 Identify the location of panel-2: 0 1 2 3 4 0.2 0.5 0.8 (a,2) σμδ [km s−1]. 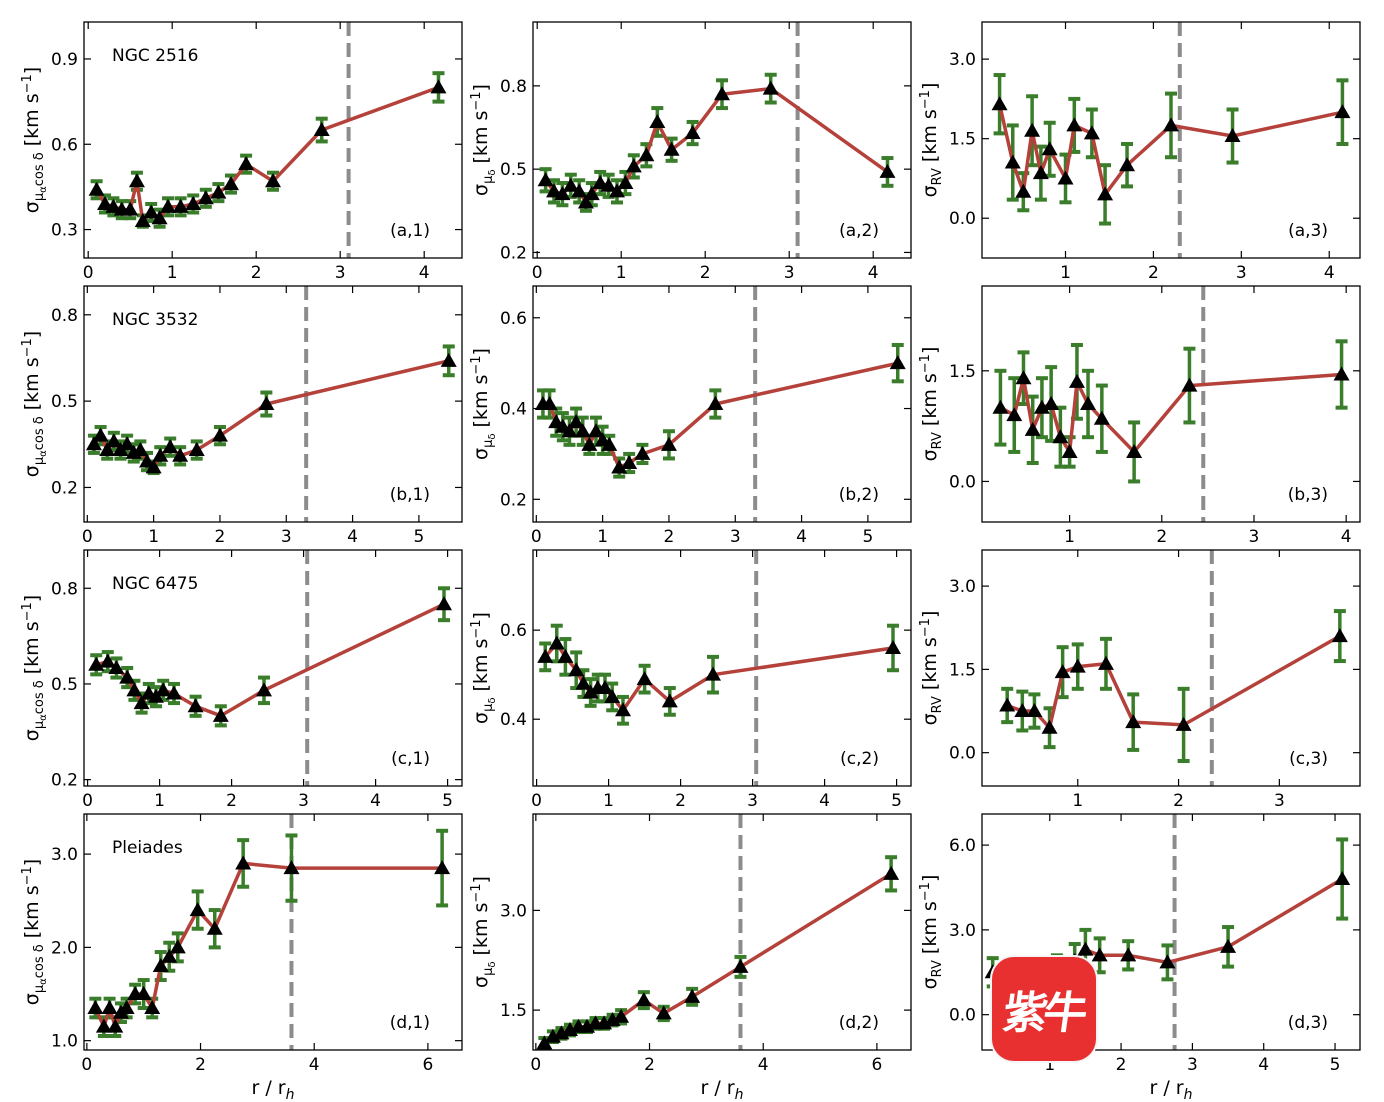
(690, 152).